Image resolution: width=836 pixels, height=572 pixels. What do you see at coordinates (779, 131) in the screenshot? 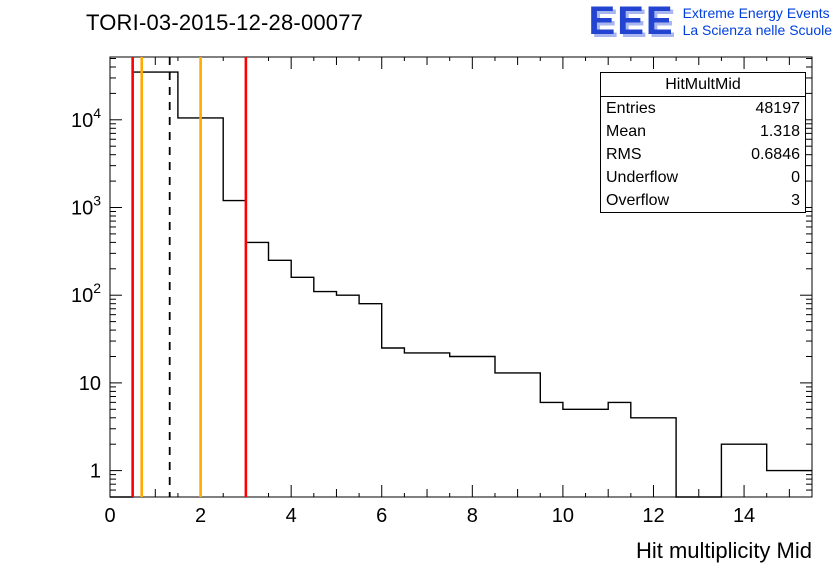
I see `stats-value: 1.318` at bounding box center [779, 131].